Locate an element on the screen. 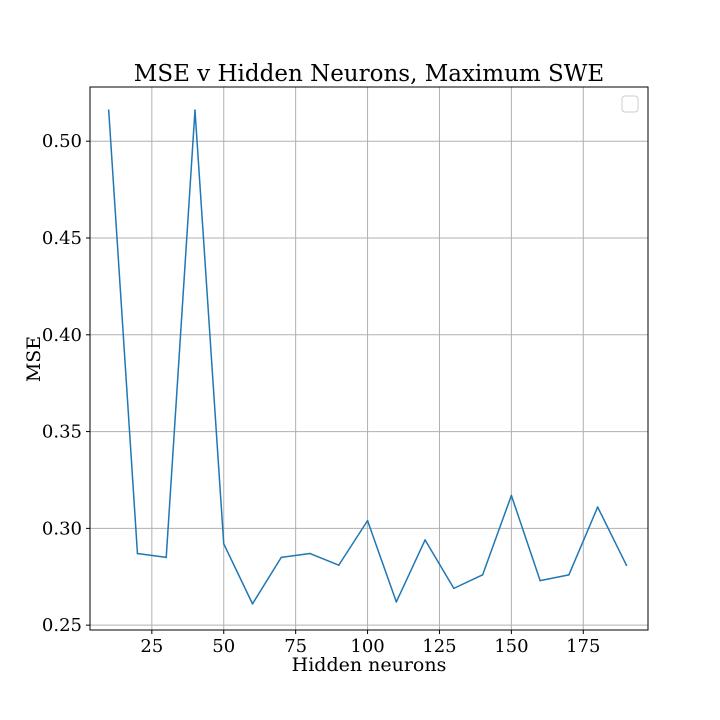  x-tick-label: 175 is located at coordinates (583, 646).